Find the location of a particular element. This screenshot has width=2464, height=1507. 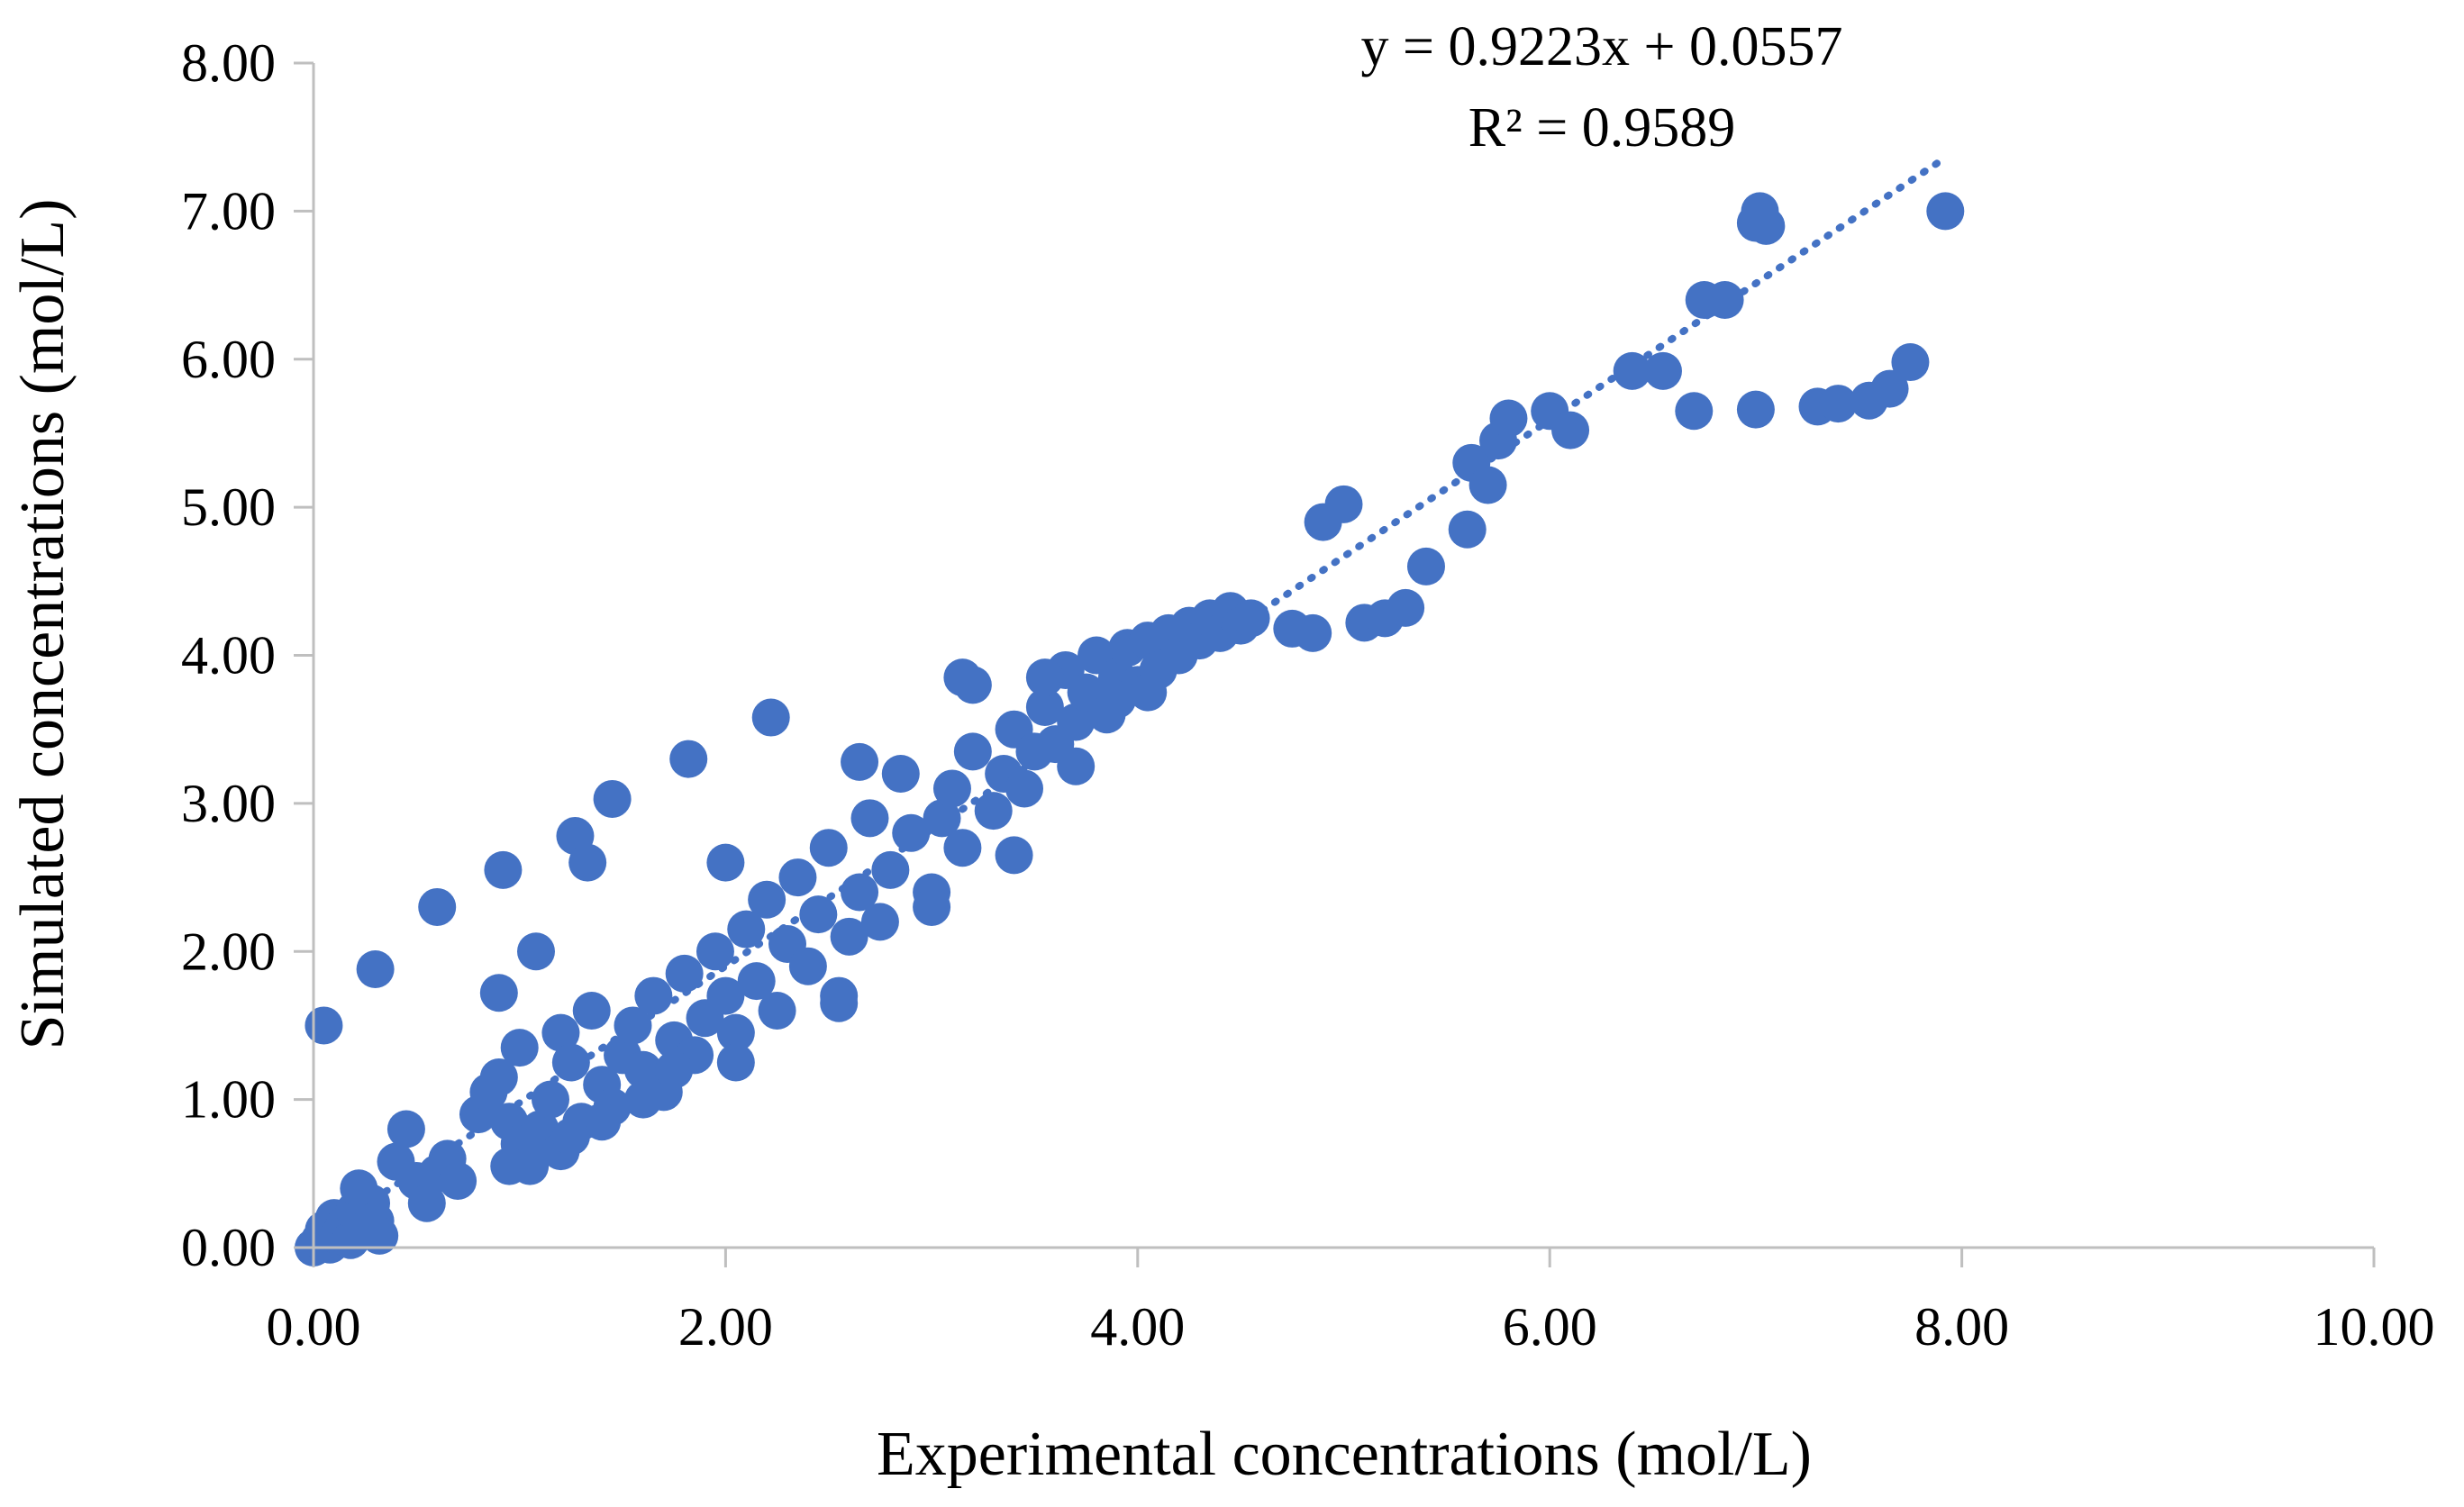

x-tick-label: 2.00 is located at coordinates (725, 1327).